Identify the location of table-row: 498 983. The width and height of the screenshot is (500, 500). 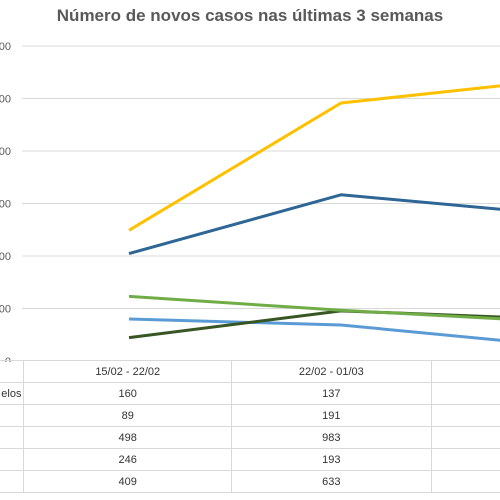
(250, 437).